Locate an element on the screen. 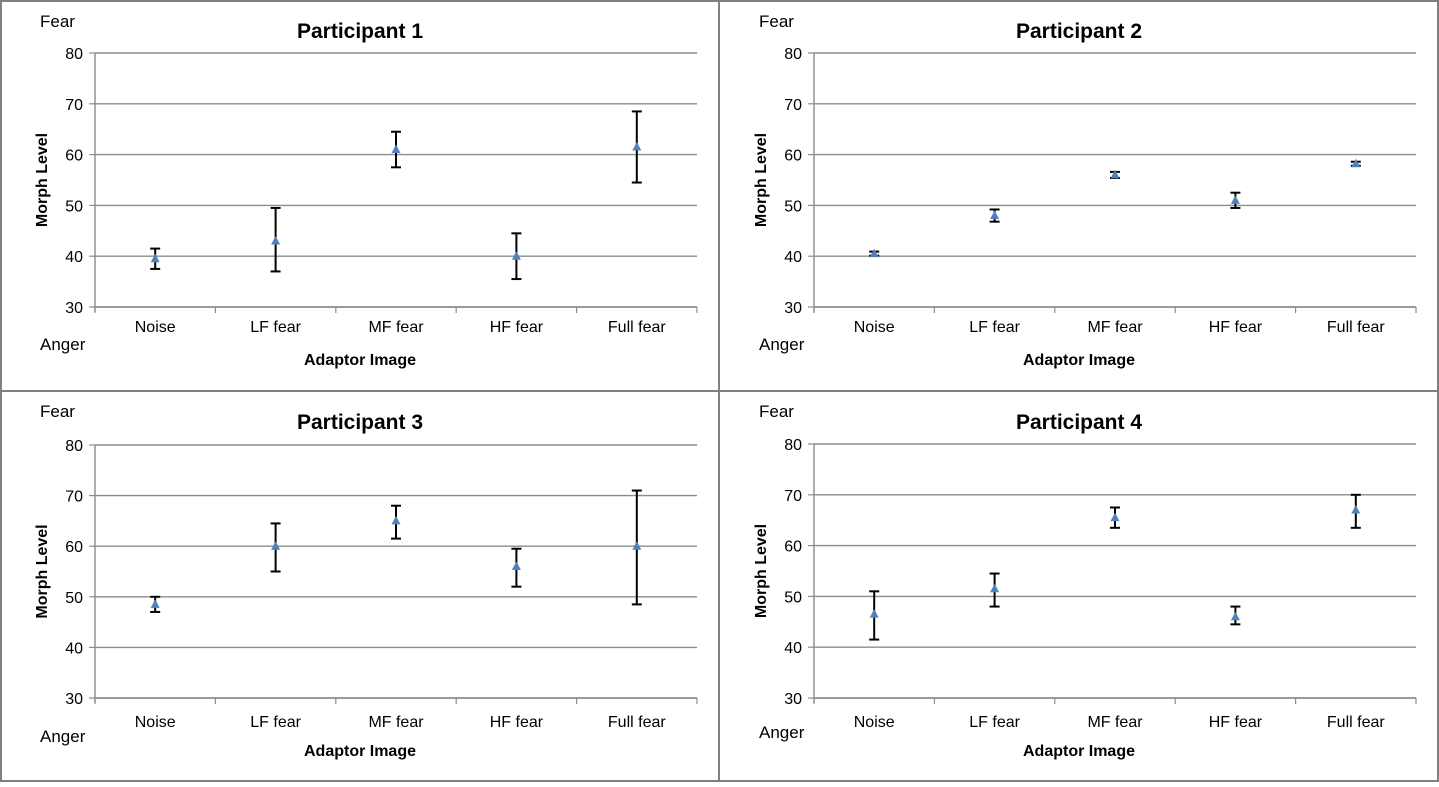 This screenshot has width=1439, height=787. chart-title: Participant 1 is located at coordinates (360, 31).